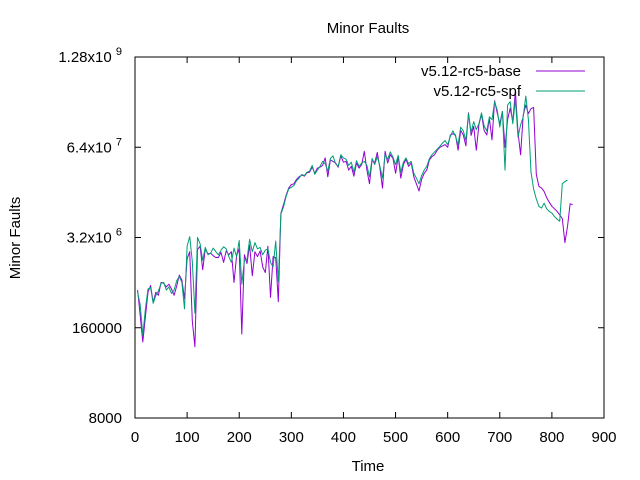 This screenshot has width=640, height=480. Describe the element at coordinates (395, 437) in the screenshot. I see `x-tick-label: 500` at that location.